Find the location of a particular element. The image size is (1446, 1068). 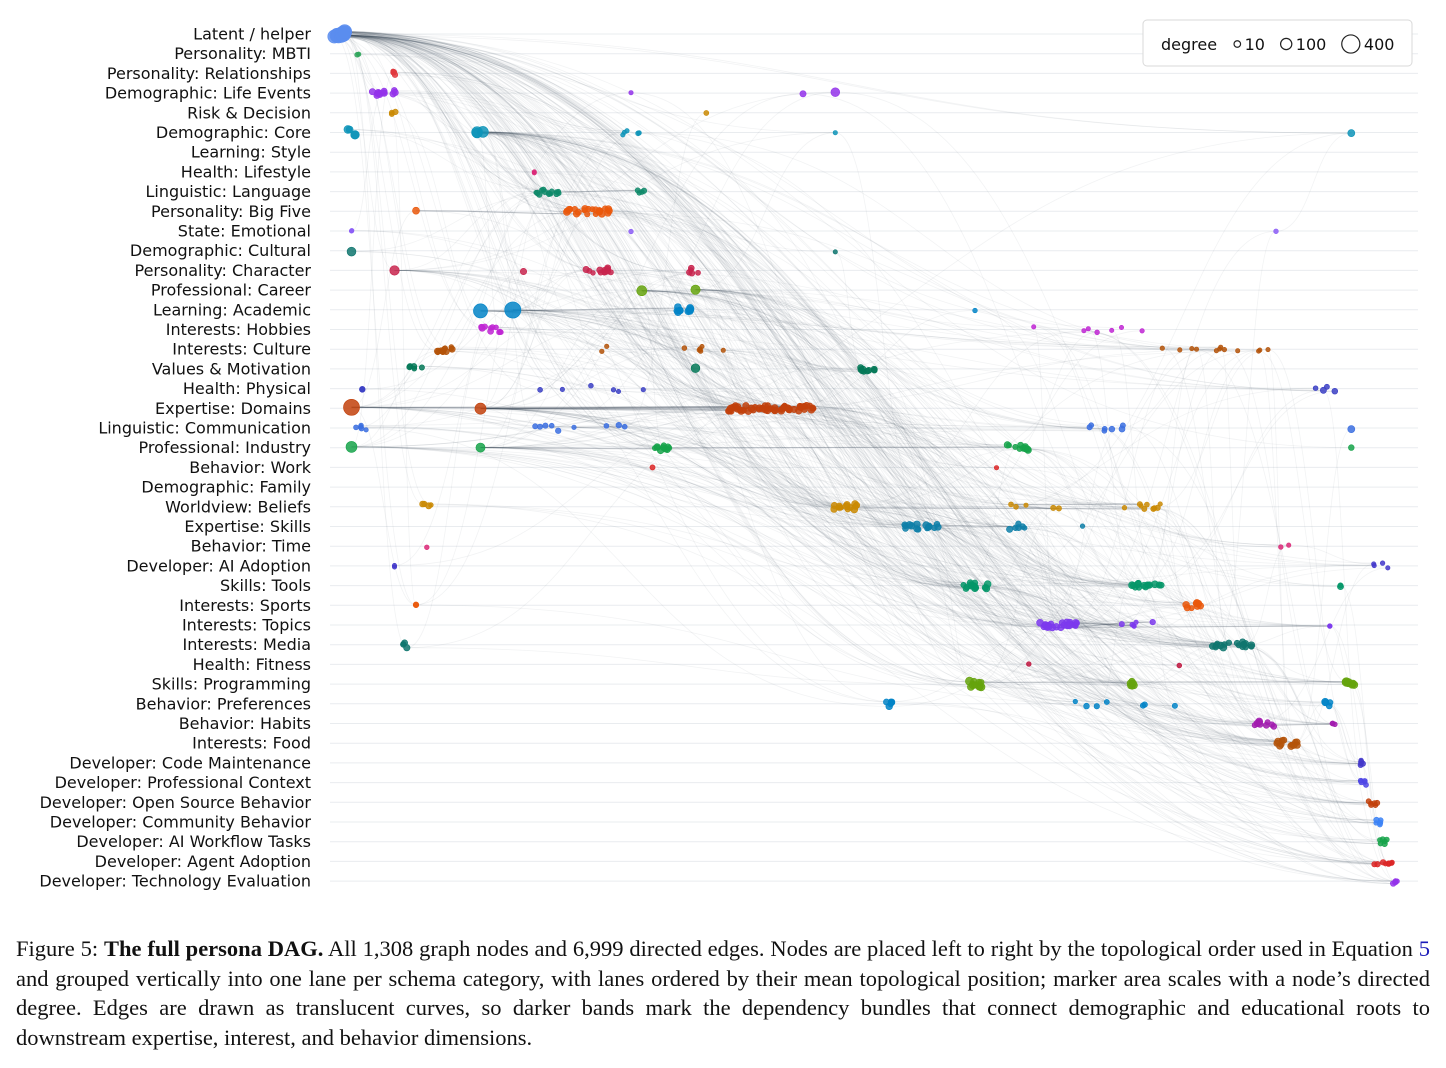

lane-label: Developer: Community Behavior is located at coordinates (181, 822).